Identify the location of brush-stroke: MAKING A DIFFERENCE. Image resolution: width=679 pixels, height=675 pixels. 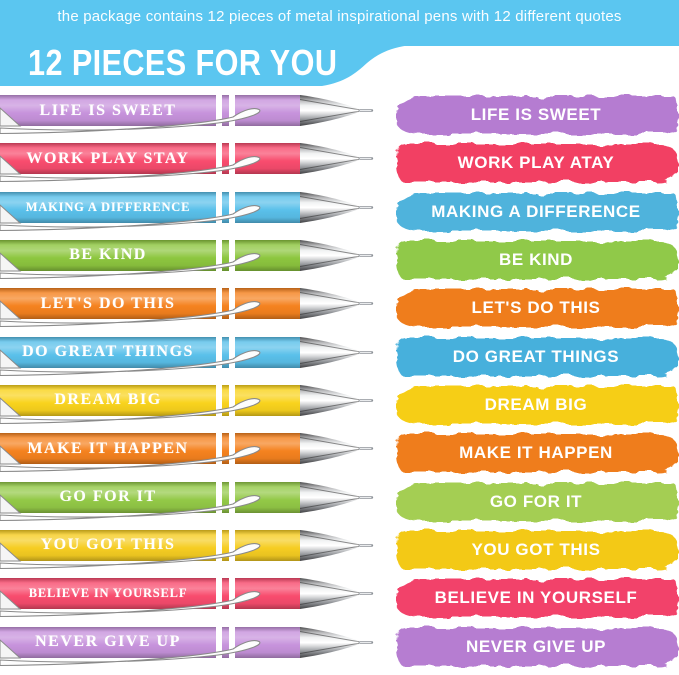
(536, 212).